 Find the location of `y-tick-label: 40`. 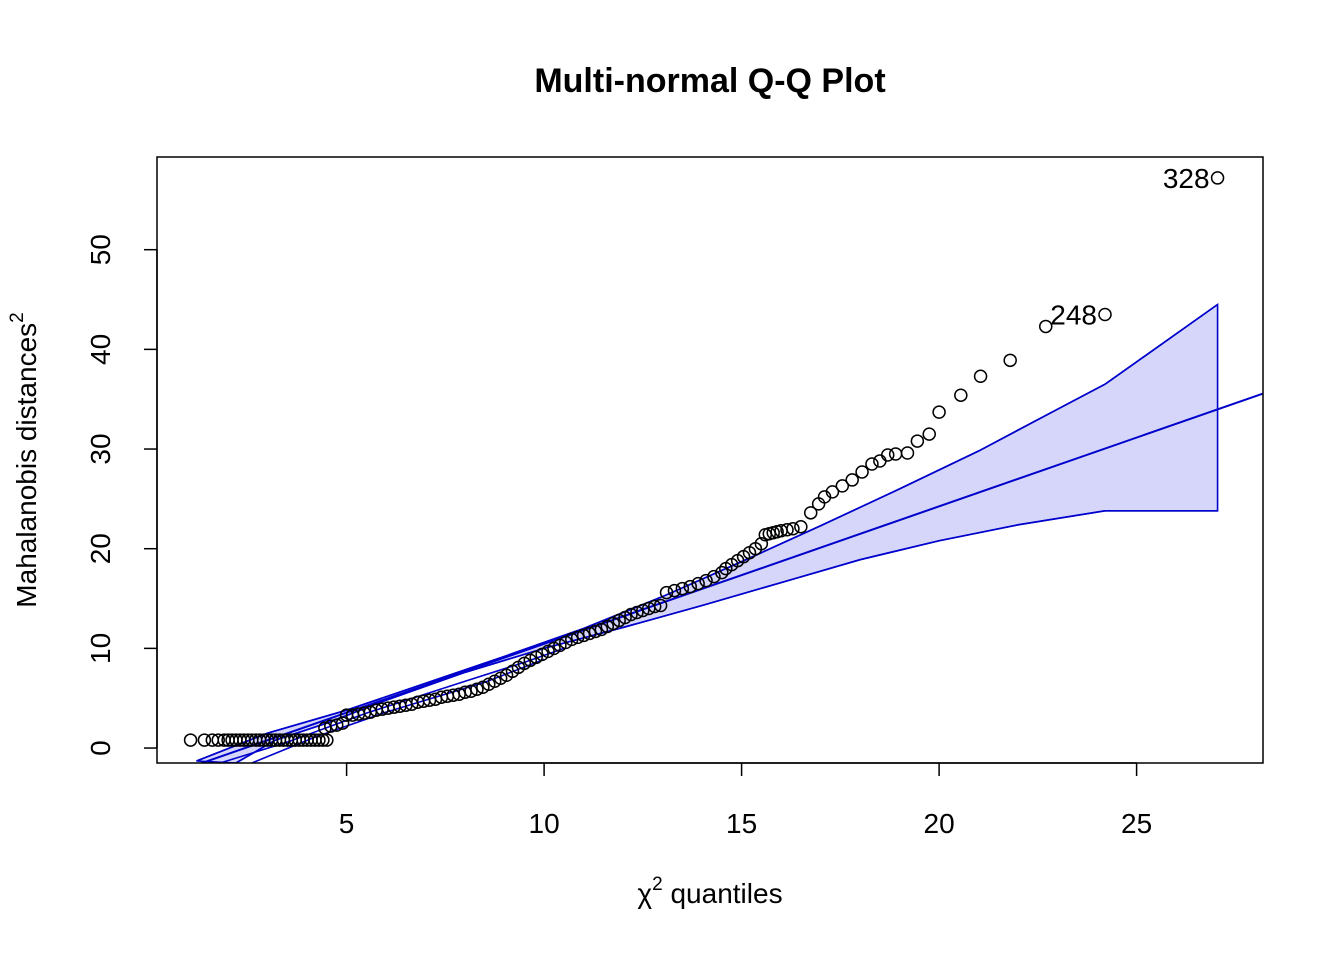

y-tick-label: 40 is located at coordinates (100, 349).